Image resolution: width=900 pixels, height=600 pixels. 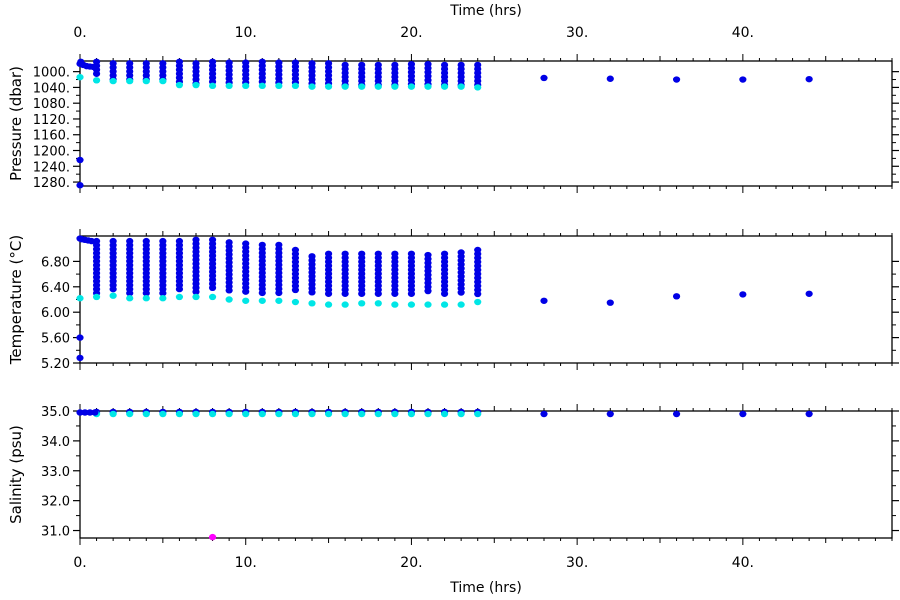 I want to click on salinity-y-axis-label: Salinity (psu), so click(x=16, y=474).